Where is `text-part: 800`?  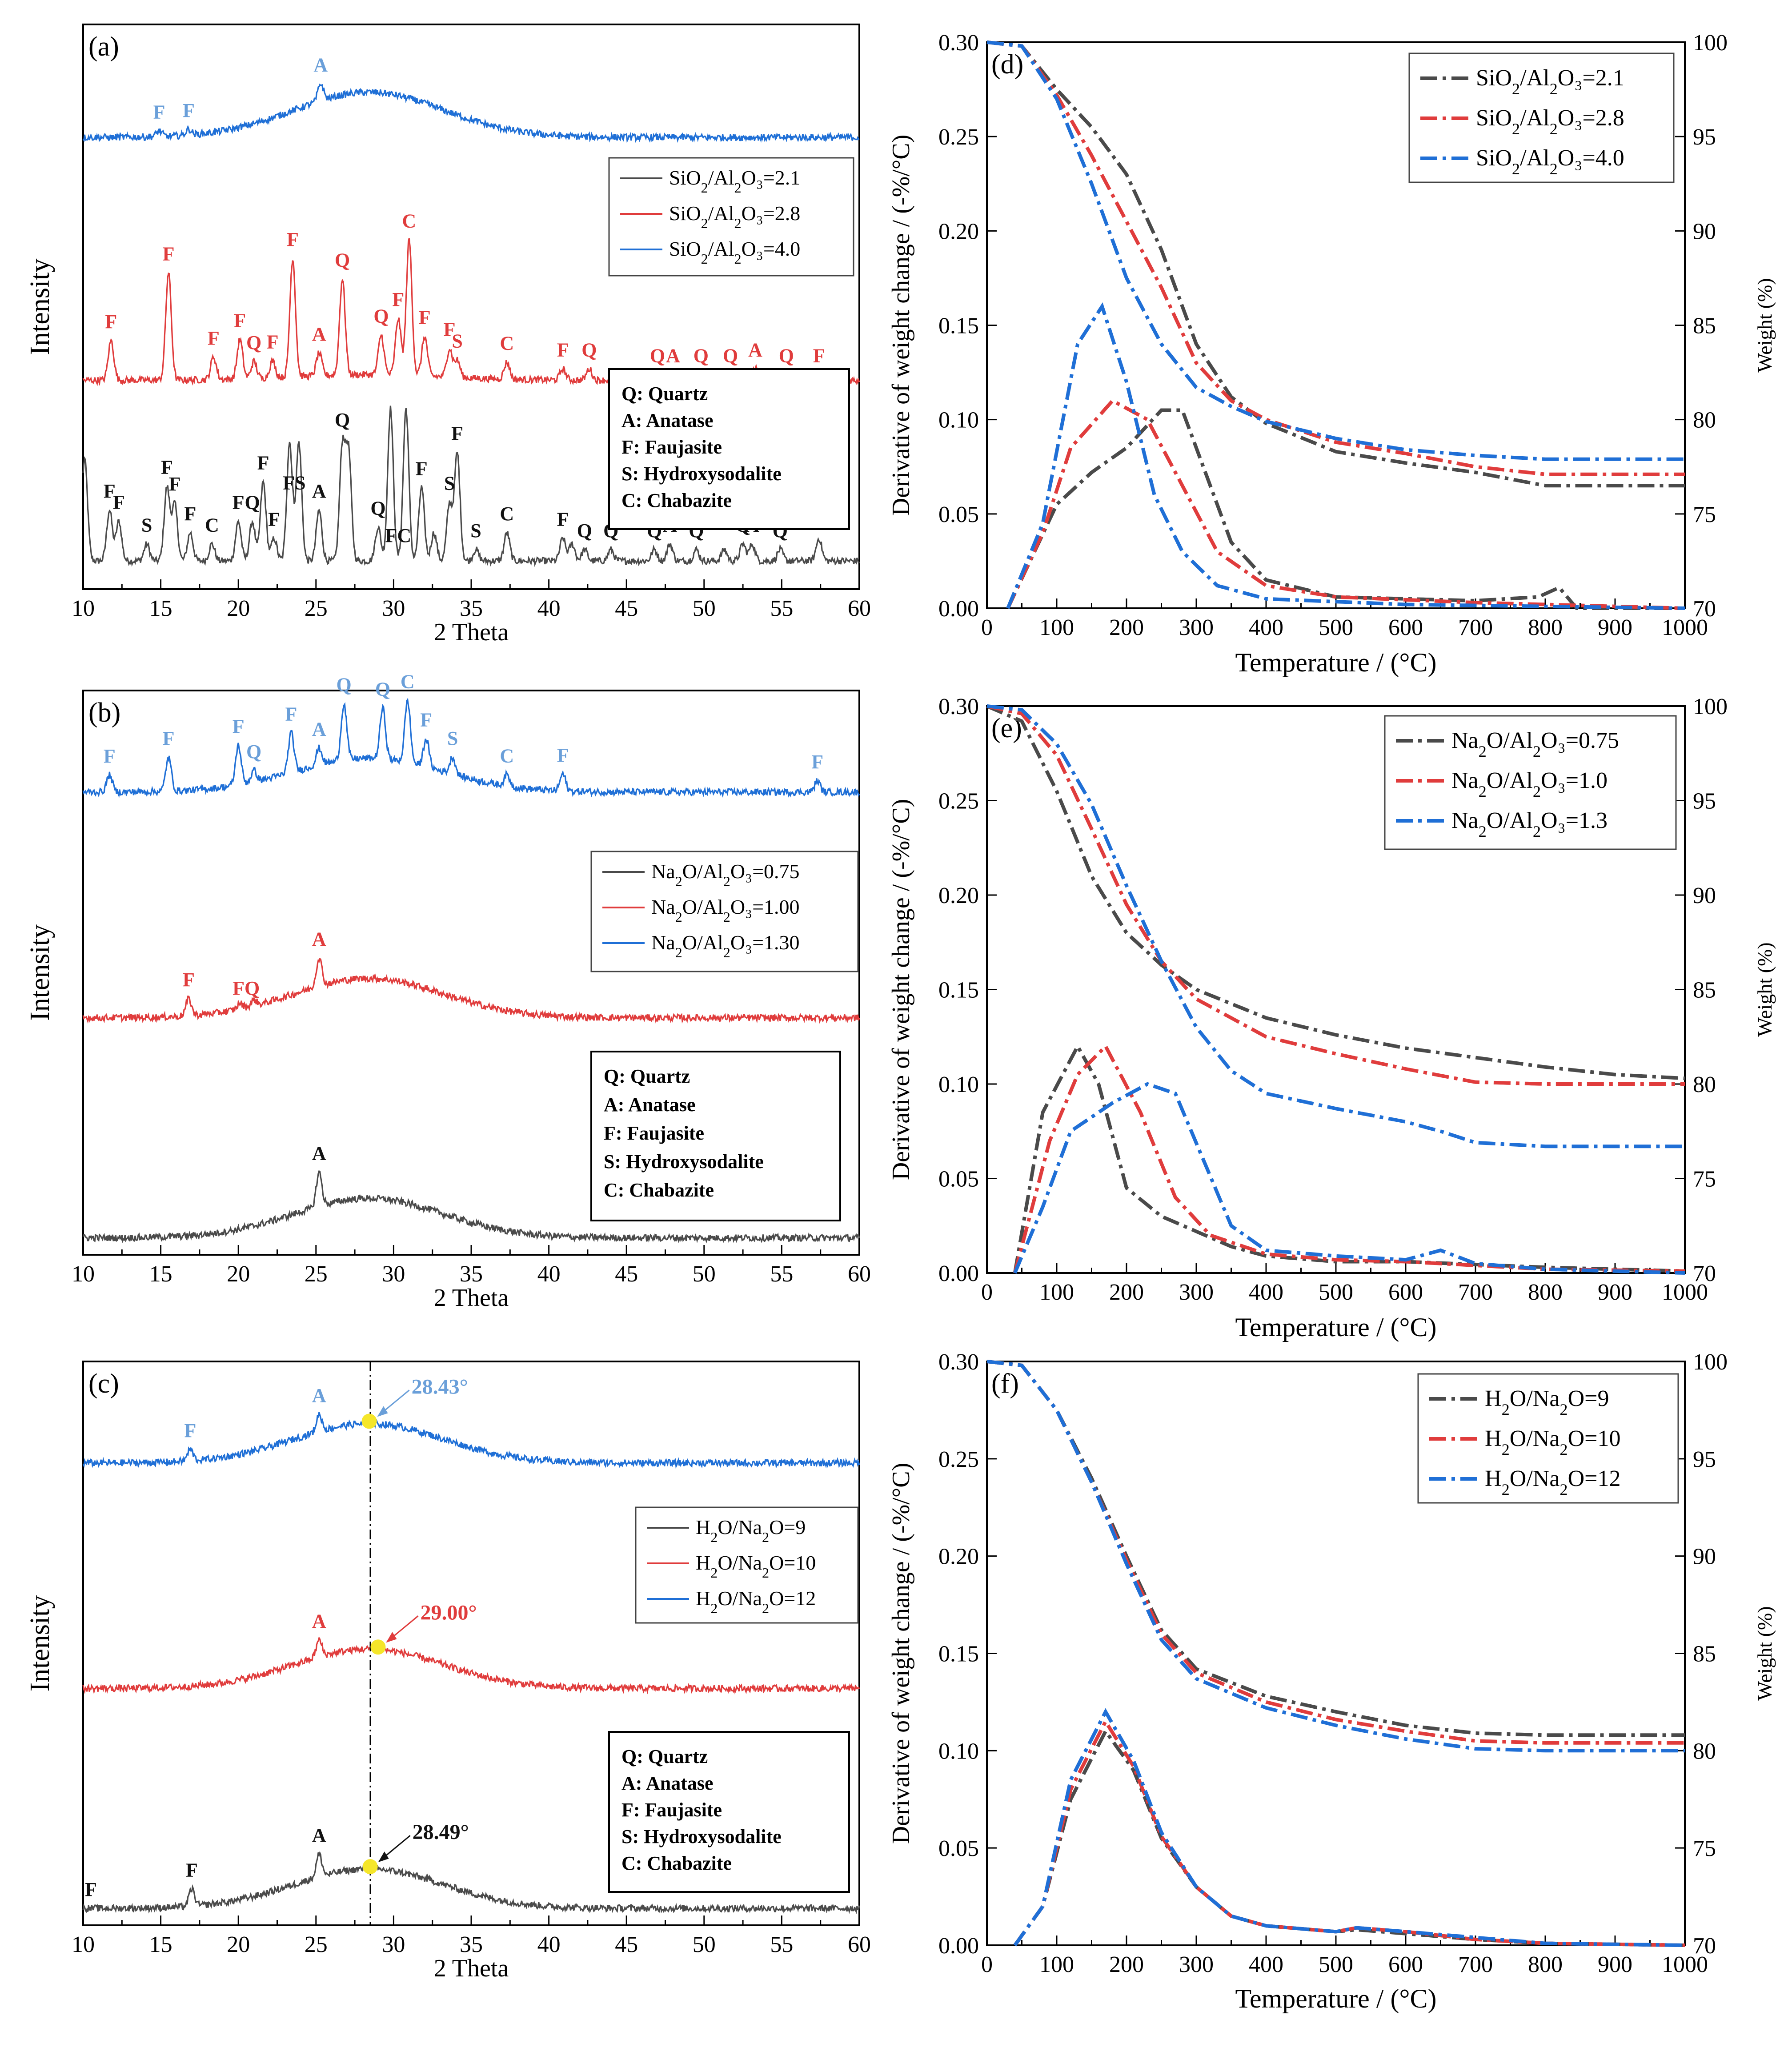
text-part: 800 is located at coordinates (1546, 1964).